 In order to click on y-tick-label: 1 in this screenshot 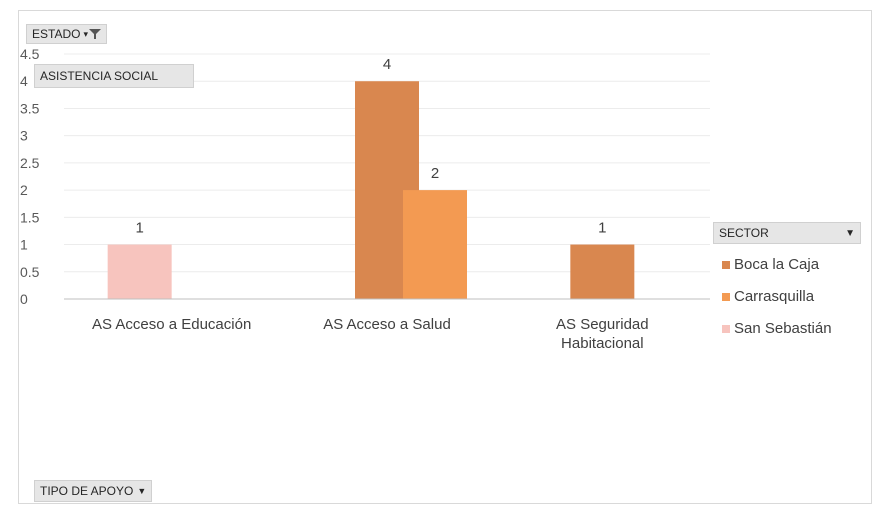, I will do `click(24, 245)`.